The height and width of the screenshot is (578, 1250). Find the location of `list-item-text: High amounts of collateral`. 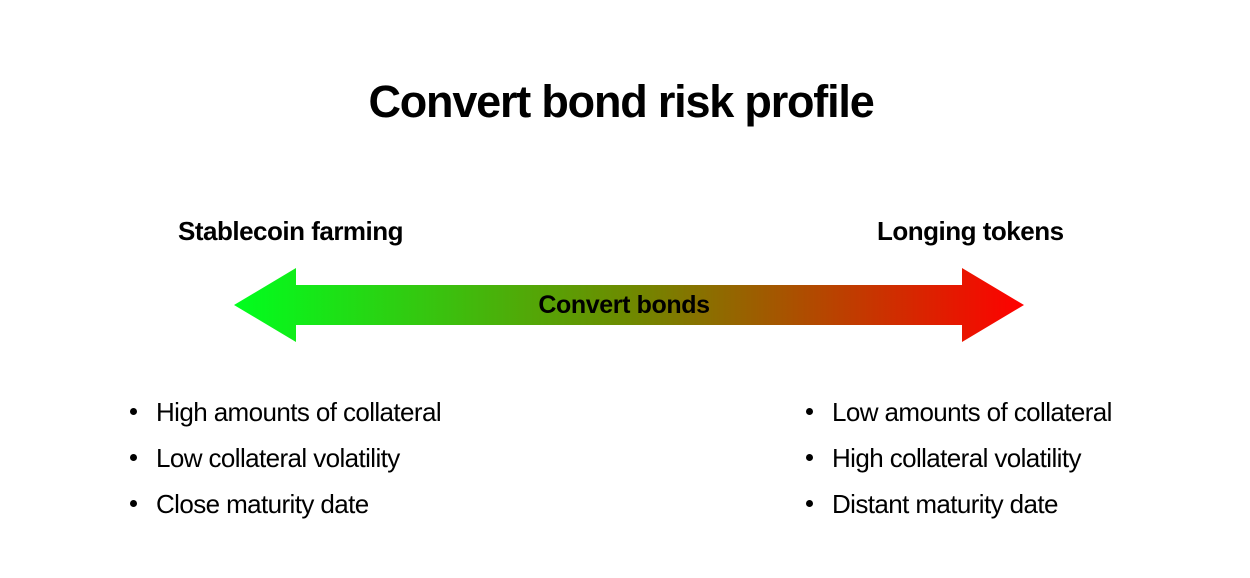

list-item-text: High amounts of collateral is located at coordinates (299, 412).